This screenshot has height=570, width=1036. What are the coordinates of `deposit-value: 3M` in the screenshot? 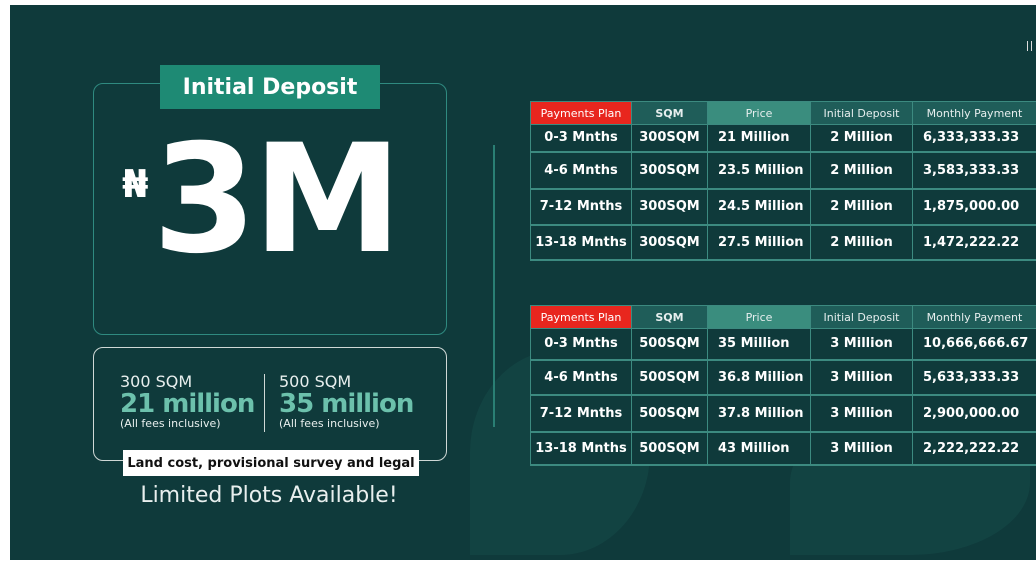 It's located at (277, 200).